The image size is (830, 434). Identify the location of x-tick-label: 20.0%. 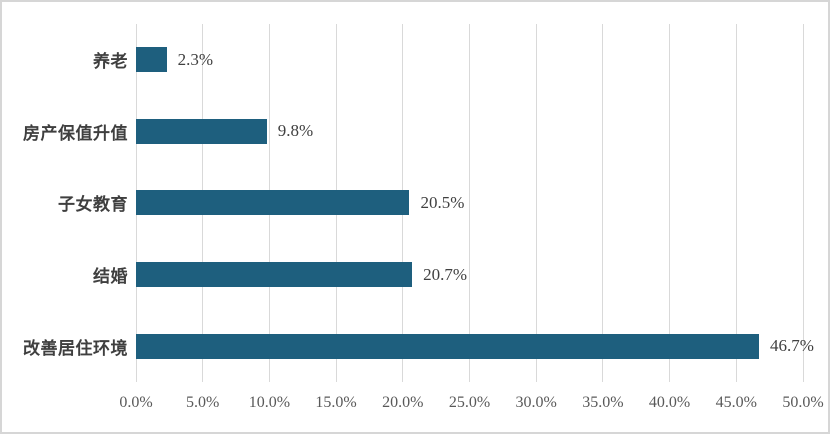
(403, 402).